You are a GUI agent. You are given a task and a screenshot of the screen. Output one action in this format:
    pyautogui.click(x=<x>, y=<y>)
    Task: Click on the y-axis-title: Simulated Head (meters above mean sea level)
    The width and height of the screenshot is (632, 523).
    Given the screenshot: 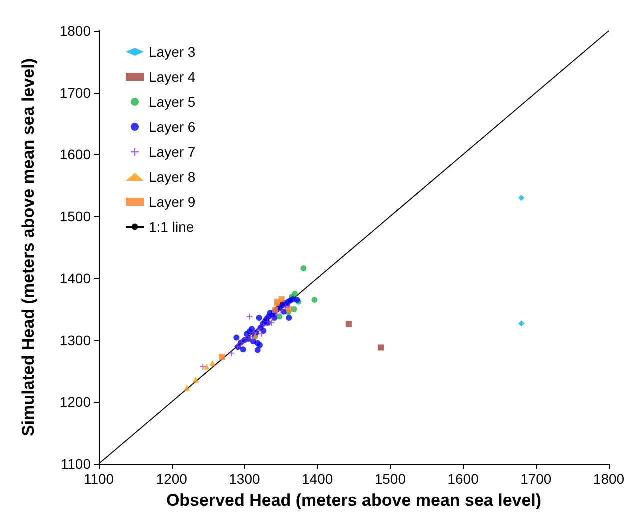 What is the action you would take?
    pyautogui.click(x=28, y=247)
    